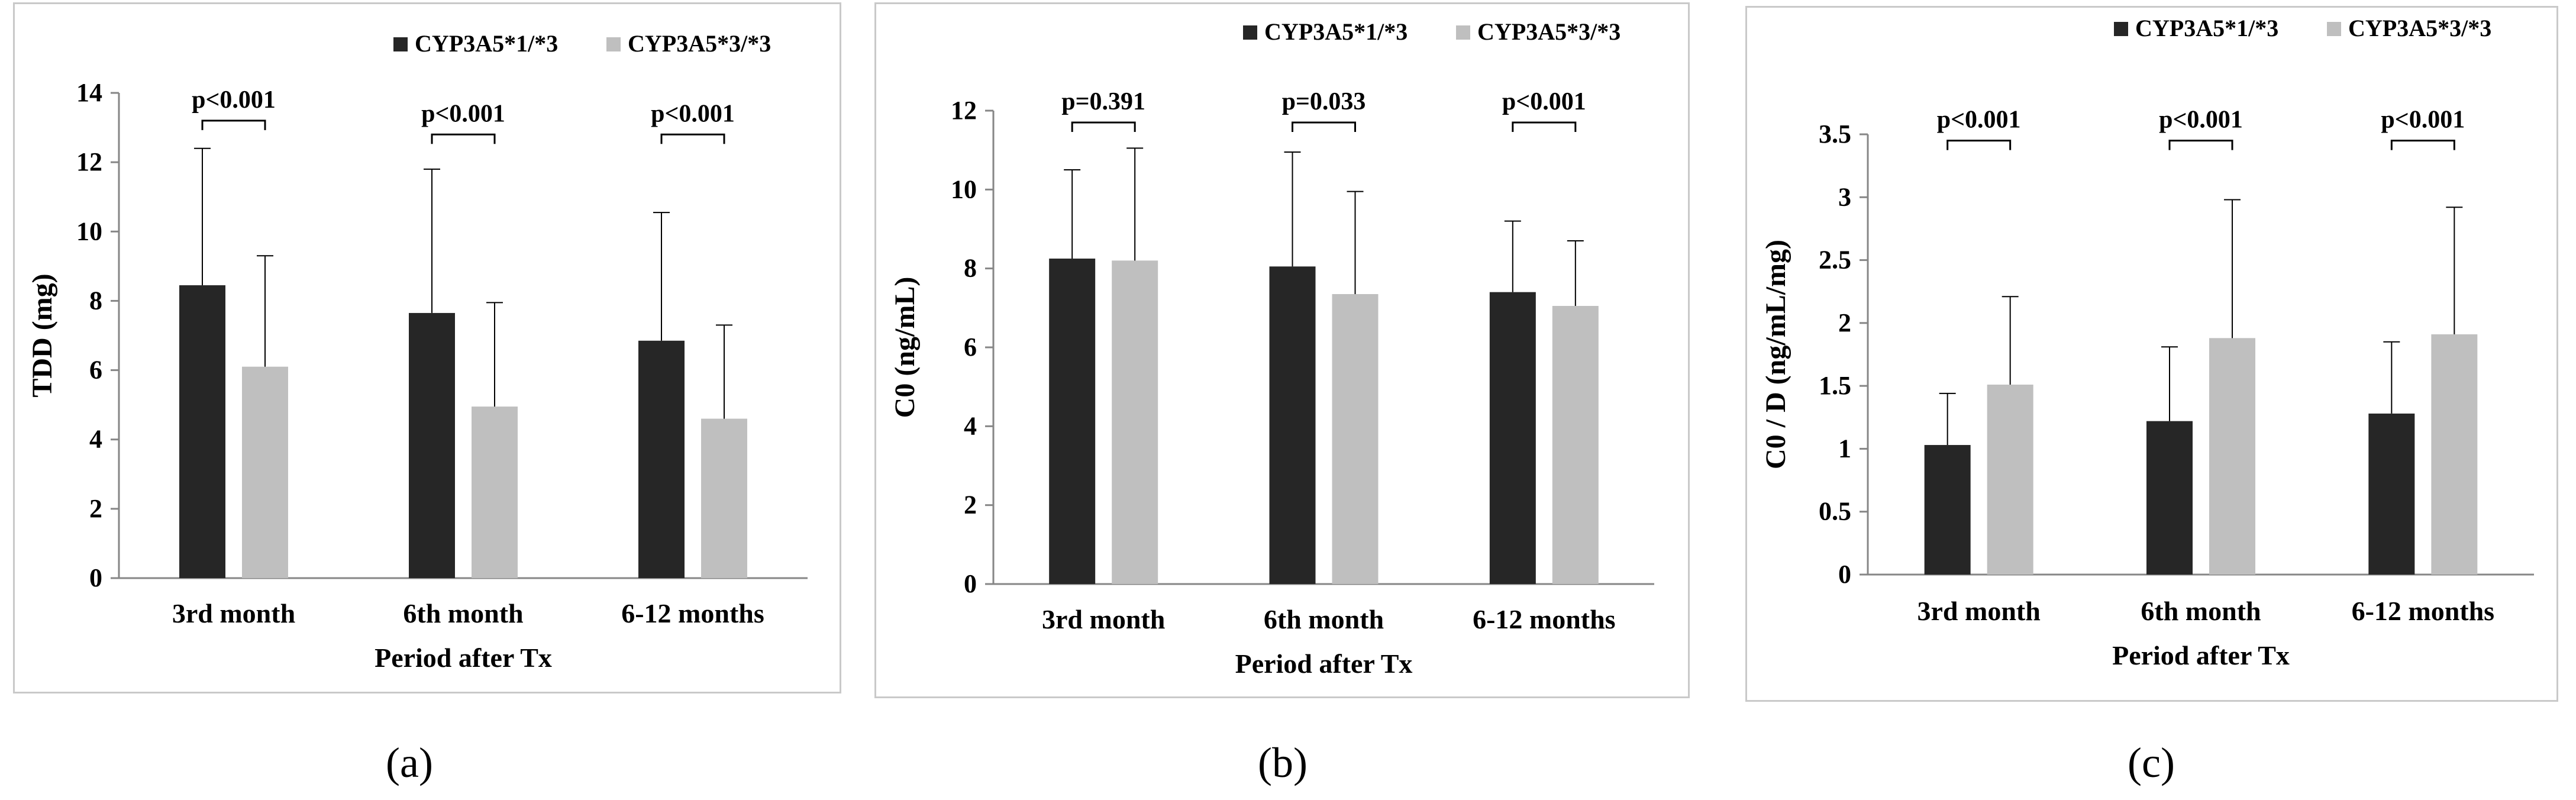 The height and width of the screenshot is (800, 2576). What do you see at coordinates (1844, 449) in the screenshot?
I see `y-tick-label: 1` at bounding box center [1844, 449].